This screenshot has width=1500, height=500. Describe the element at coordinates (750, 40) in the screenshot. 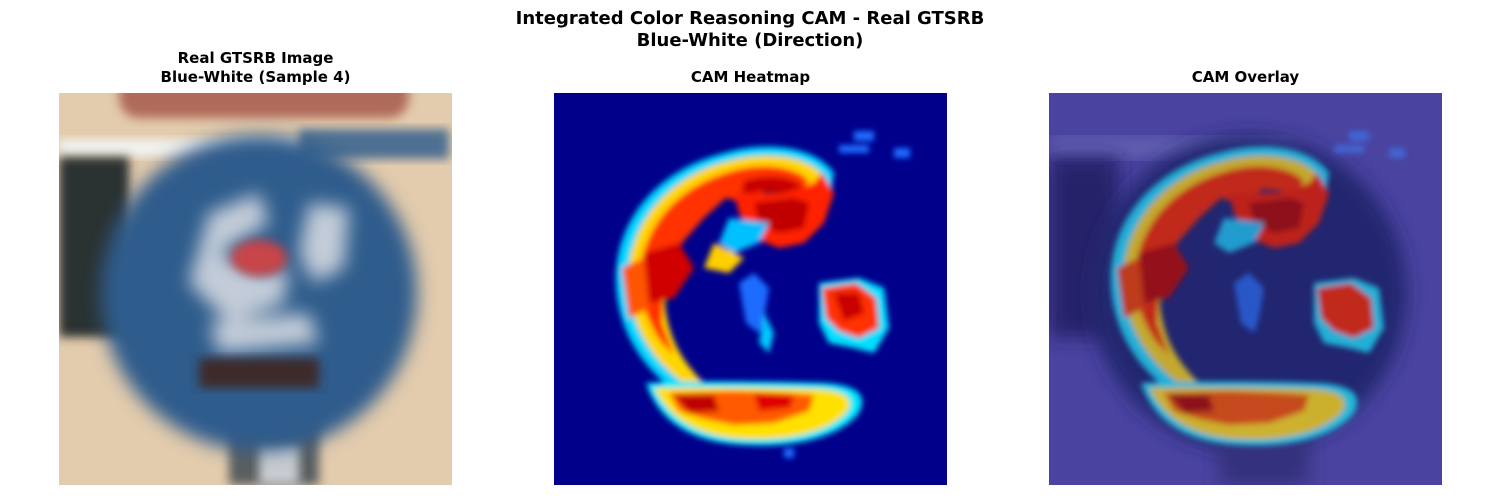

I see `figure-title-line-2: Blue-White (Direction)` at that location.